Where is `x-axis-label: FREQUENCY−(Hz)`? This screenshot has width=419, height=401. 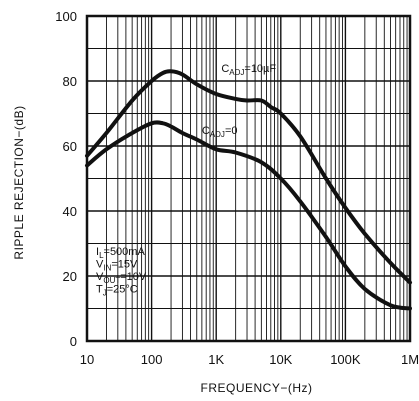 x-axis-label: FREQUENCY−(Hz) is located at coordinates (256, 388).